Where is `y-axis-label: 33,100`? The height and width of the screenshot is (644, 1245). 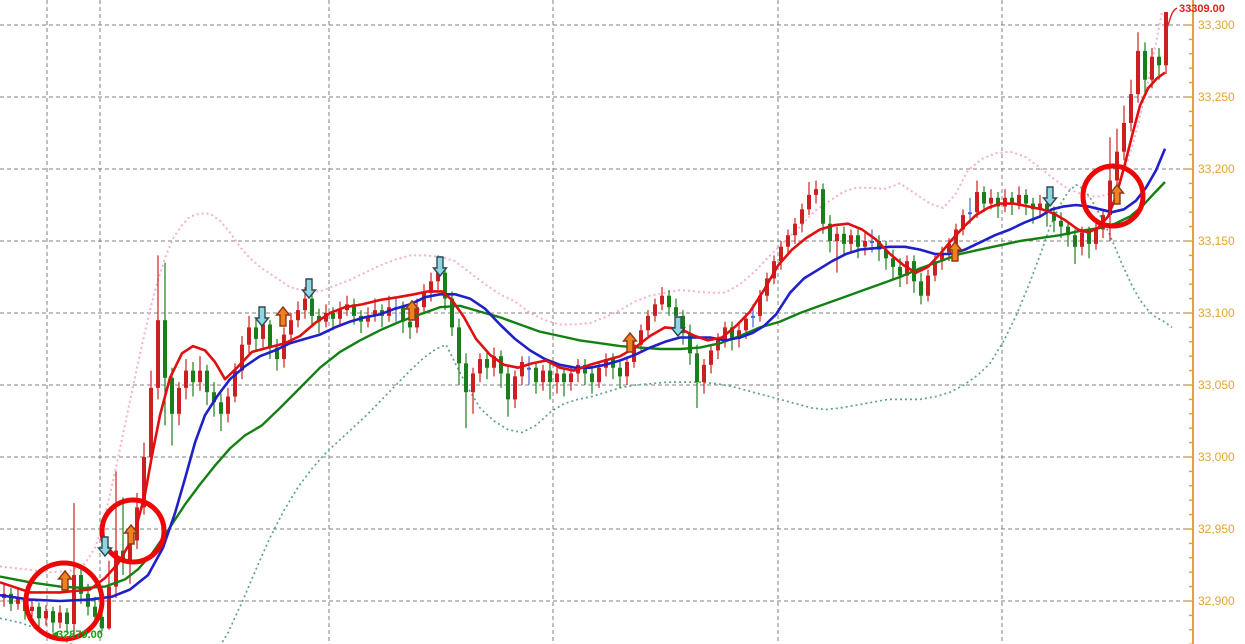 y-axis-label: 33,100 is located at coordinates (1216, 313).